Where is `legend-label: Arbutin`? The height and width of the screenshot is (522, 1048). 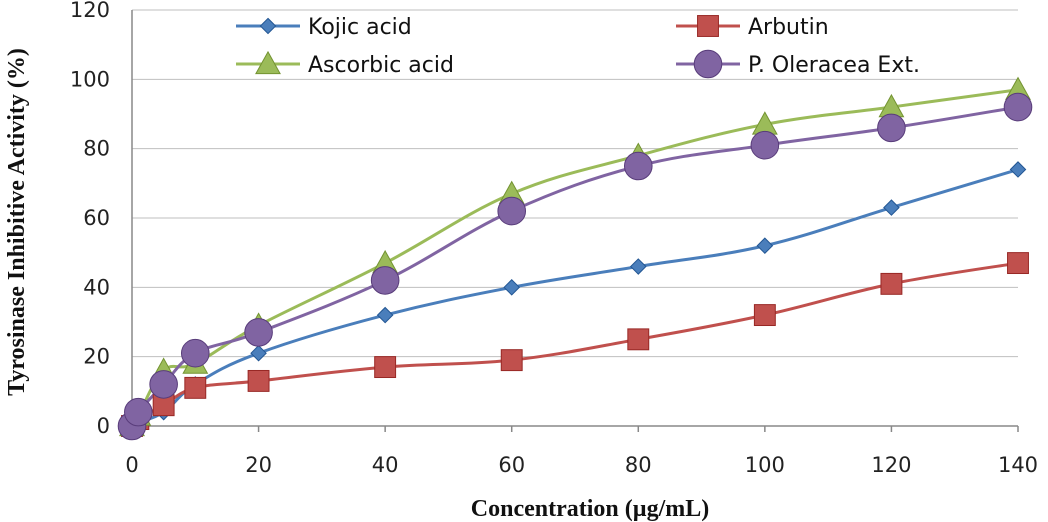 legend-label: Arbutin is located at coordinates (788, 27).